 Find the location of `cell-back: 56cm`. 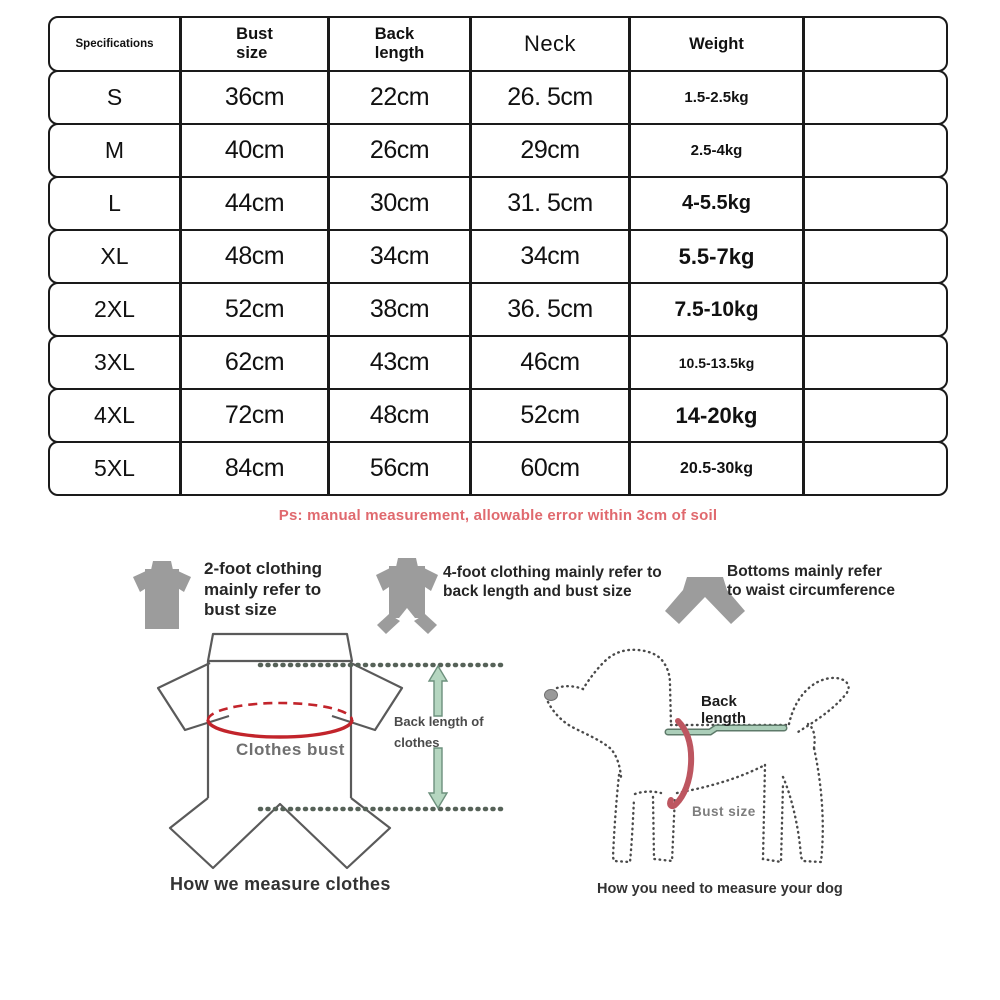

cell-back: 56cm is located at coordinates (401, 468).